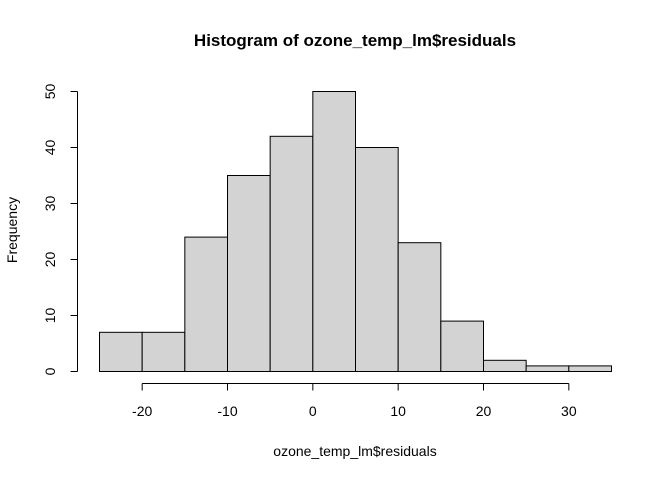 This screenshot has width=672, height=480. I want to click on y-tick-label: 30, so click(50, 204).